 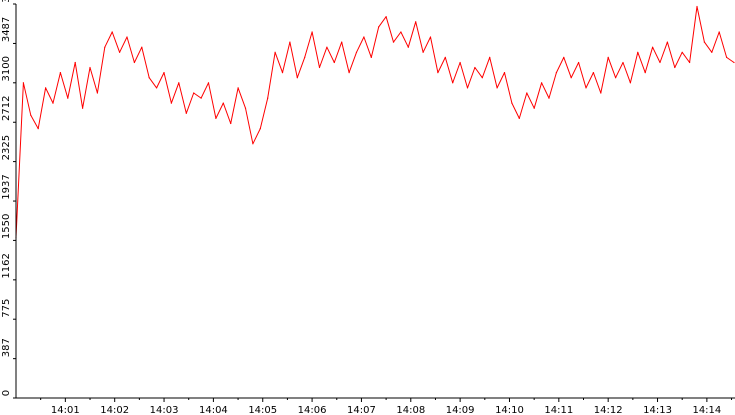 What do you see at coordinates (6, 226) in the screenshot?
I see `y-tick-label: 1550` at bounding box center [6, 226].